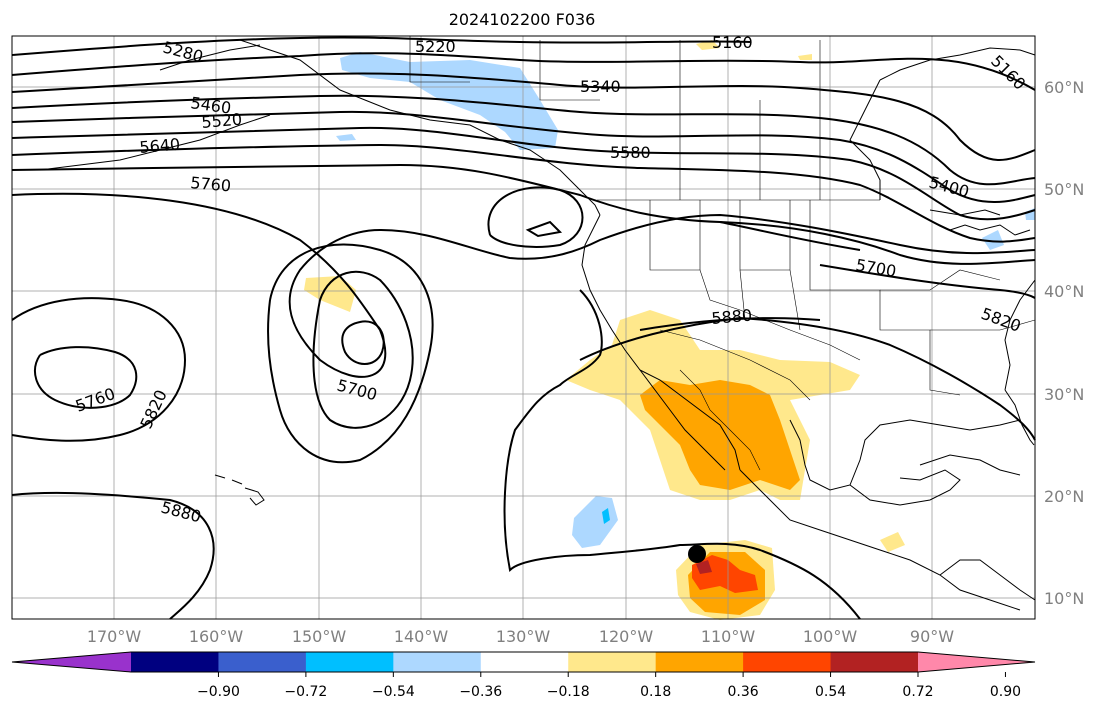  What do you see at coordinates (728, 636) in the screenshot?
I see `lon-label-110w: 110°W` at bounding box center [728, 636].